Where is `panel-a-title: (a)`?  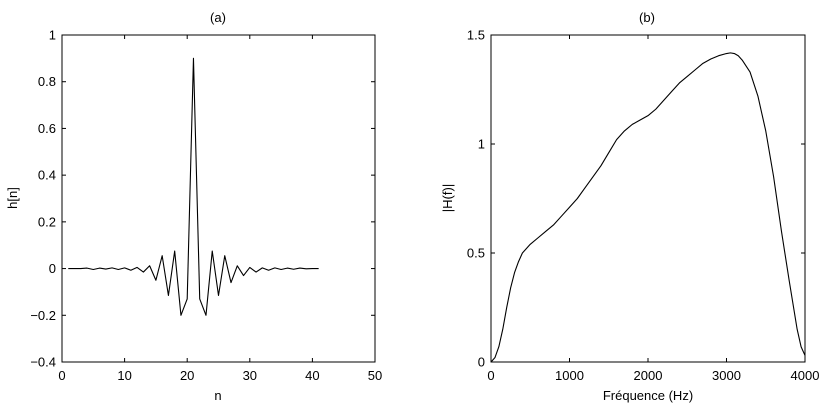
panel-a-title: (a) is located at coordinates (218, 17).